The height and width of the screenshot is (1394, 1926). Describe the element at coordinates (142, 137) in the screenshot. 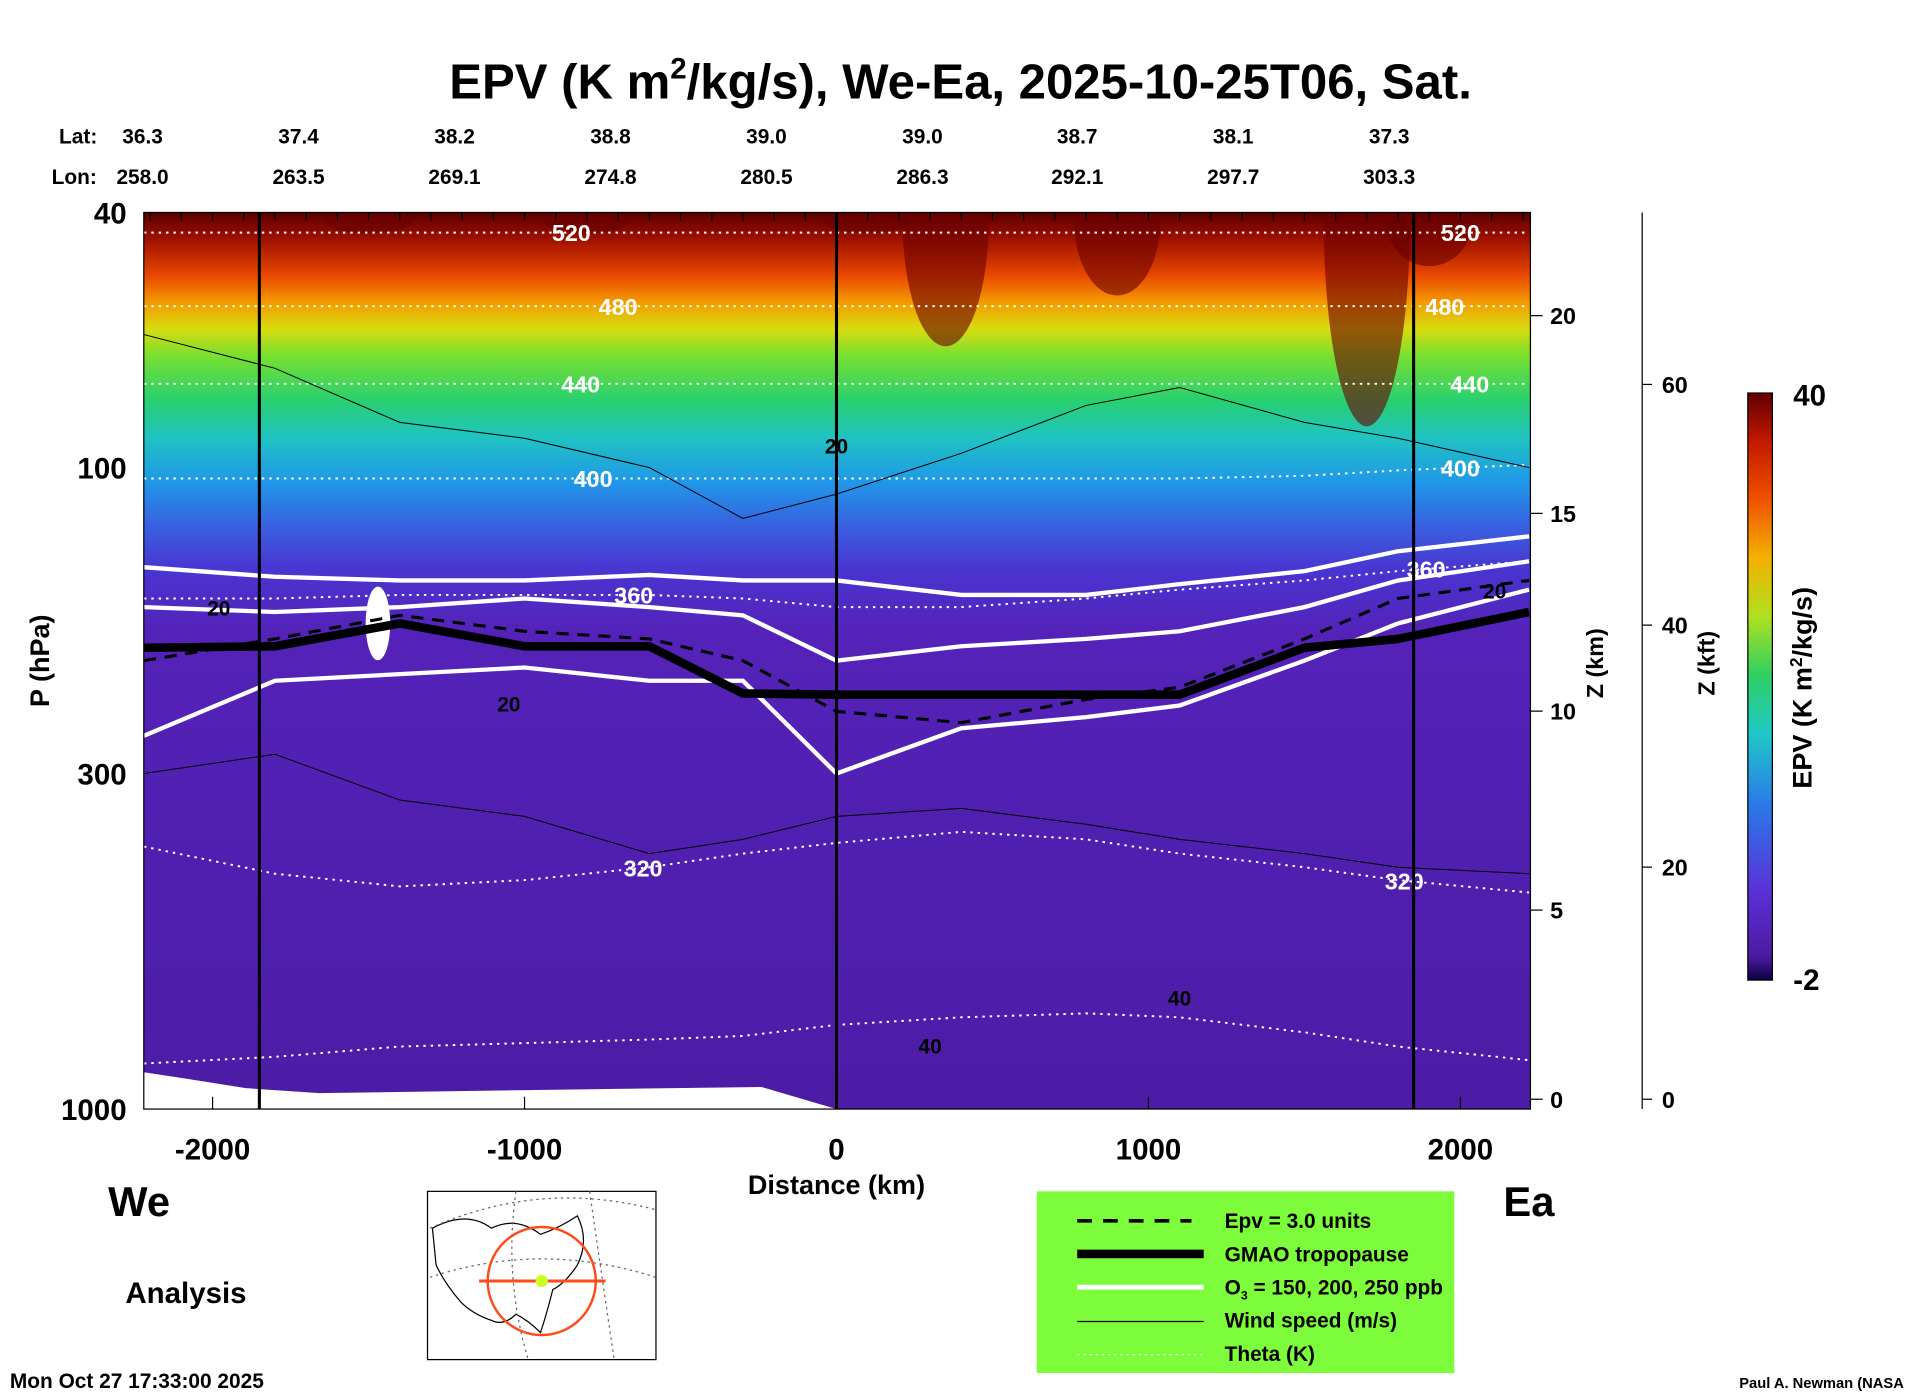

I see `lat-value: 36.3` at that location.